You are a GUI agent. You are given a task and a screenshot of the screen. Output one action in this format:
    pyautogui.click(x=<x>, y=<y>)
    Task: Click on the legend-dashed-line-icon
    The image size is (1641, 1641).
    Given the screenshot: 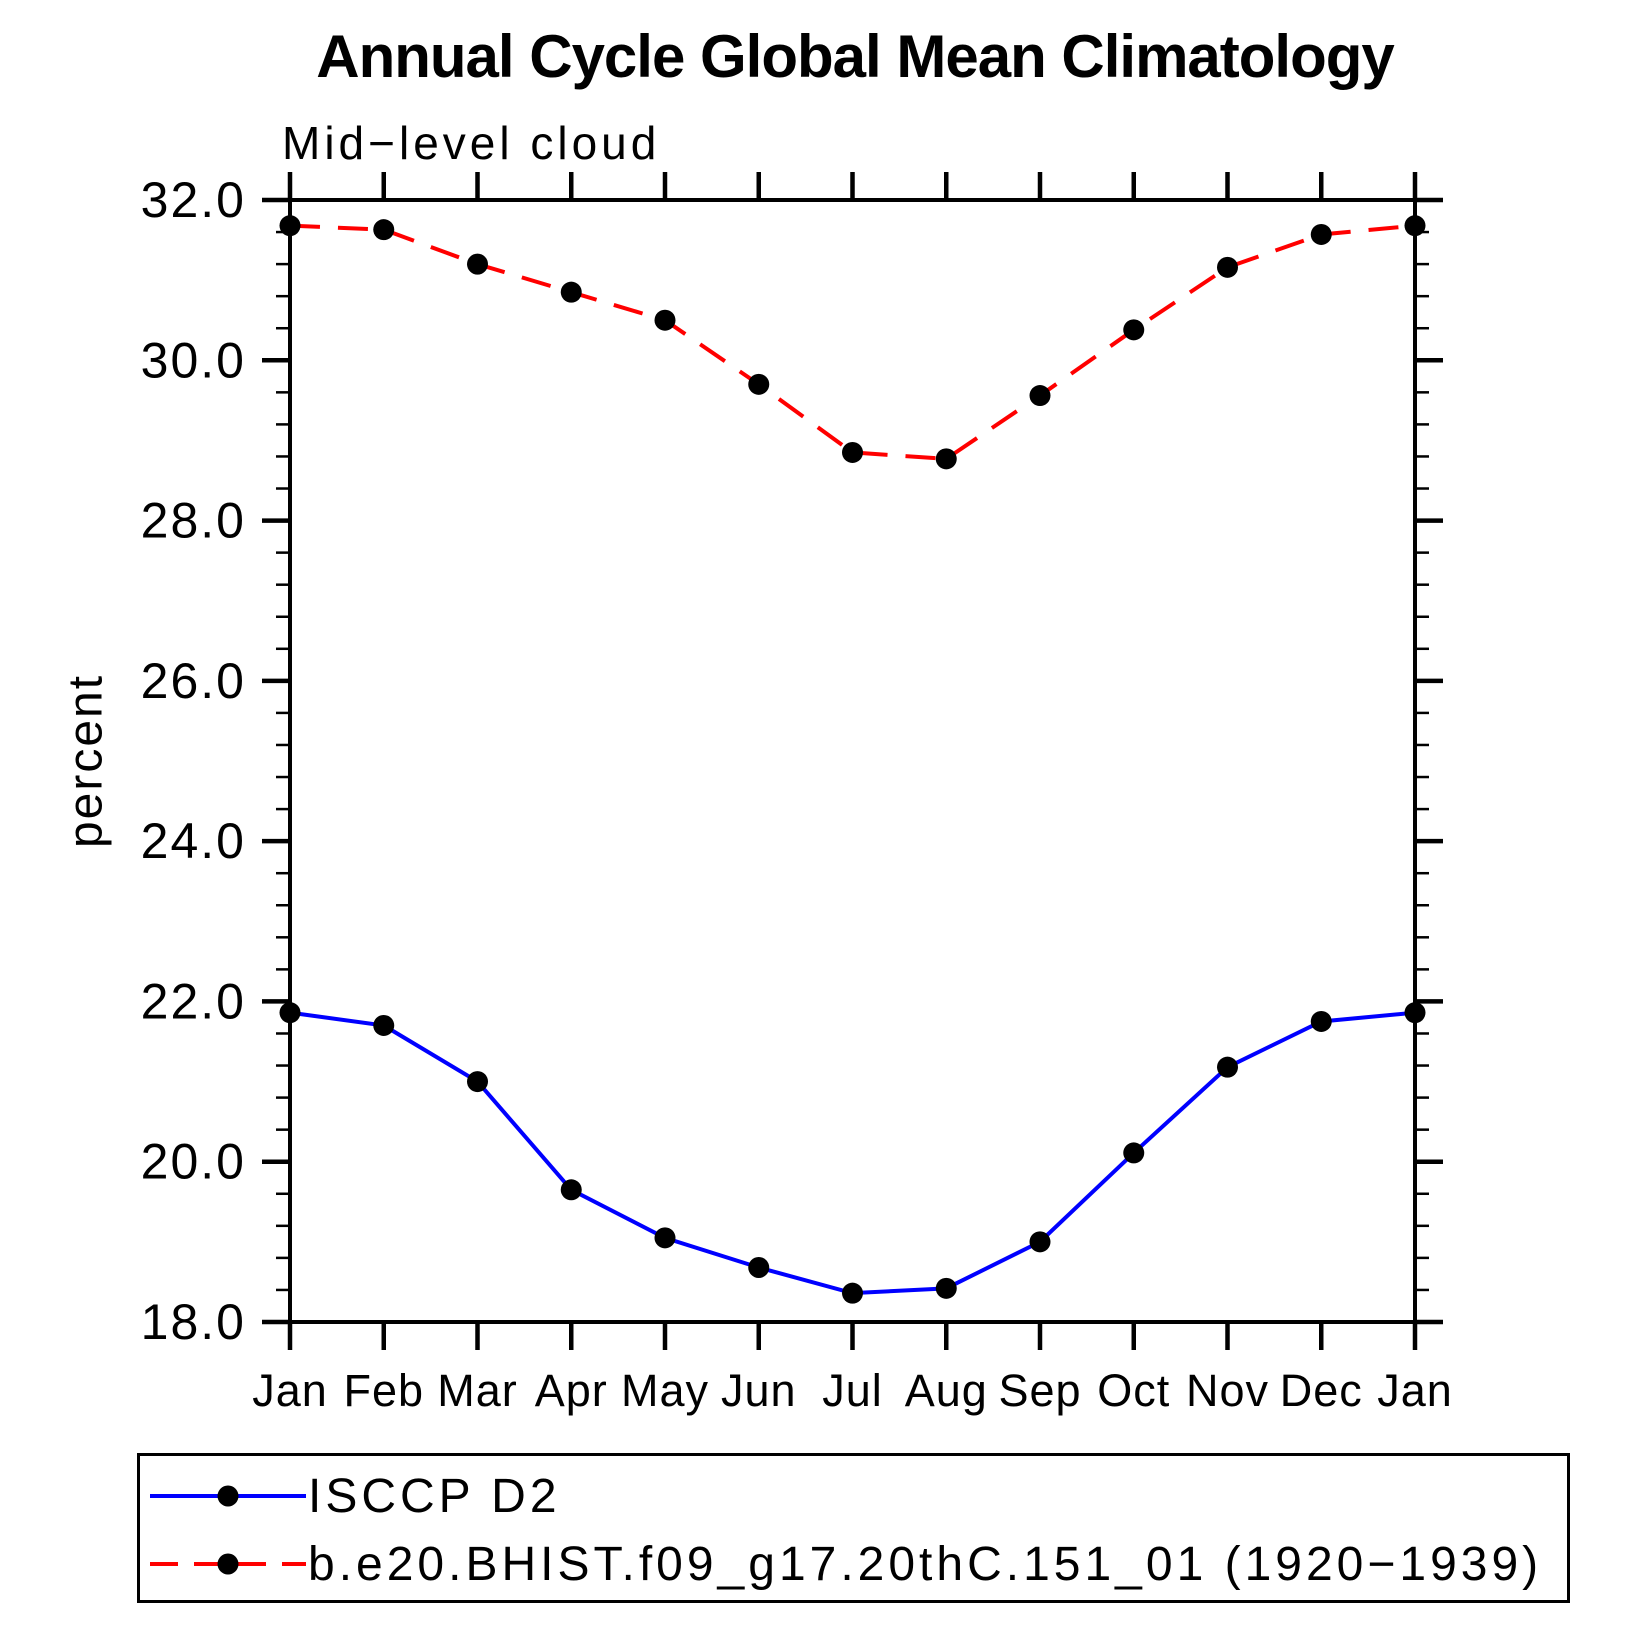 What is the action you would take?
    pyautogui.click(x=228, y=1564)
    